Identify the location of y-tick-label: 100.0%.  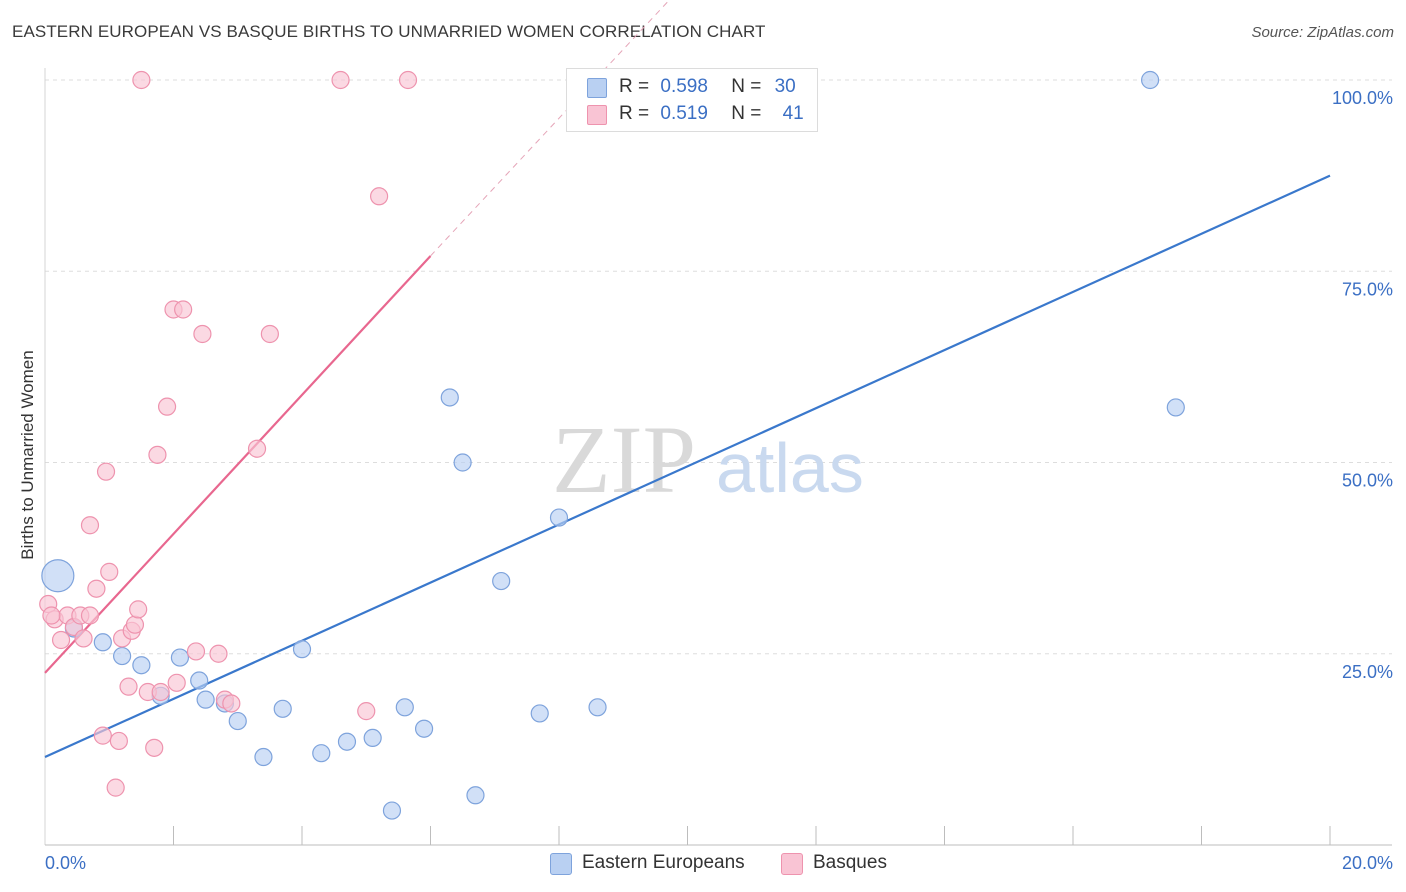
(1362, 98).